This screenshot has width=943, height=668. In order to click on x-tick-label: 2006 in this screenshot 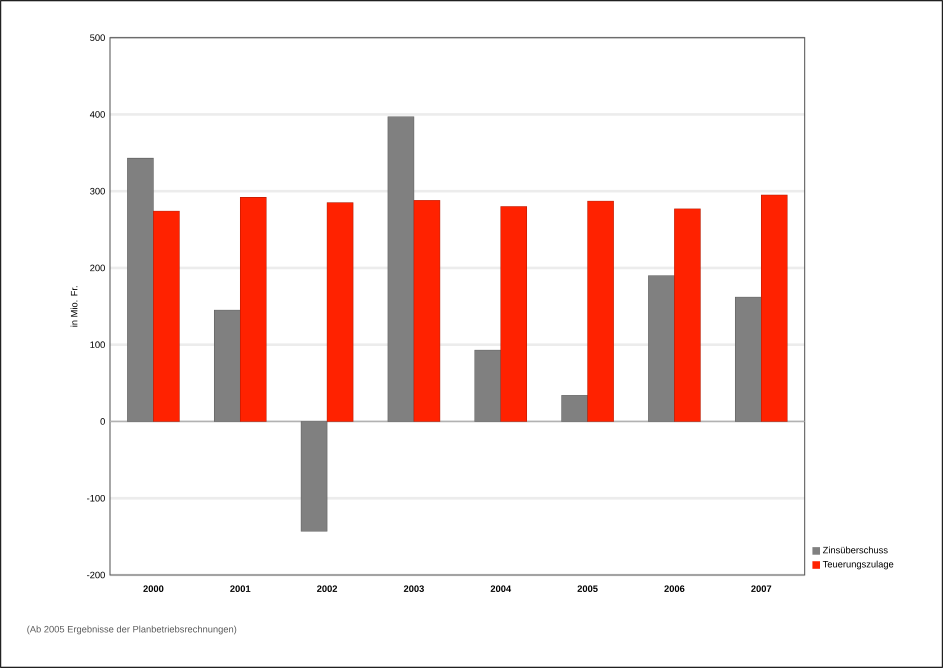, I will do `click(674, 588)`.